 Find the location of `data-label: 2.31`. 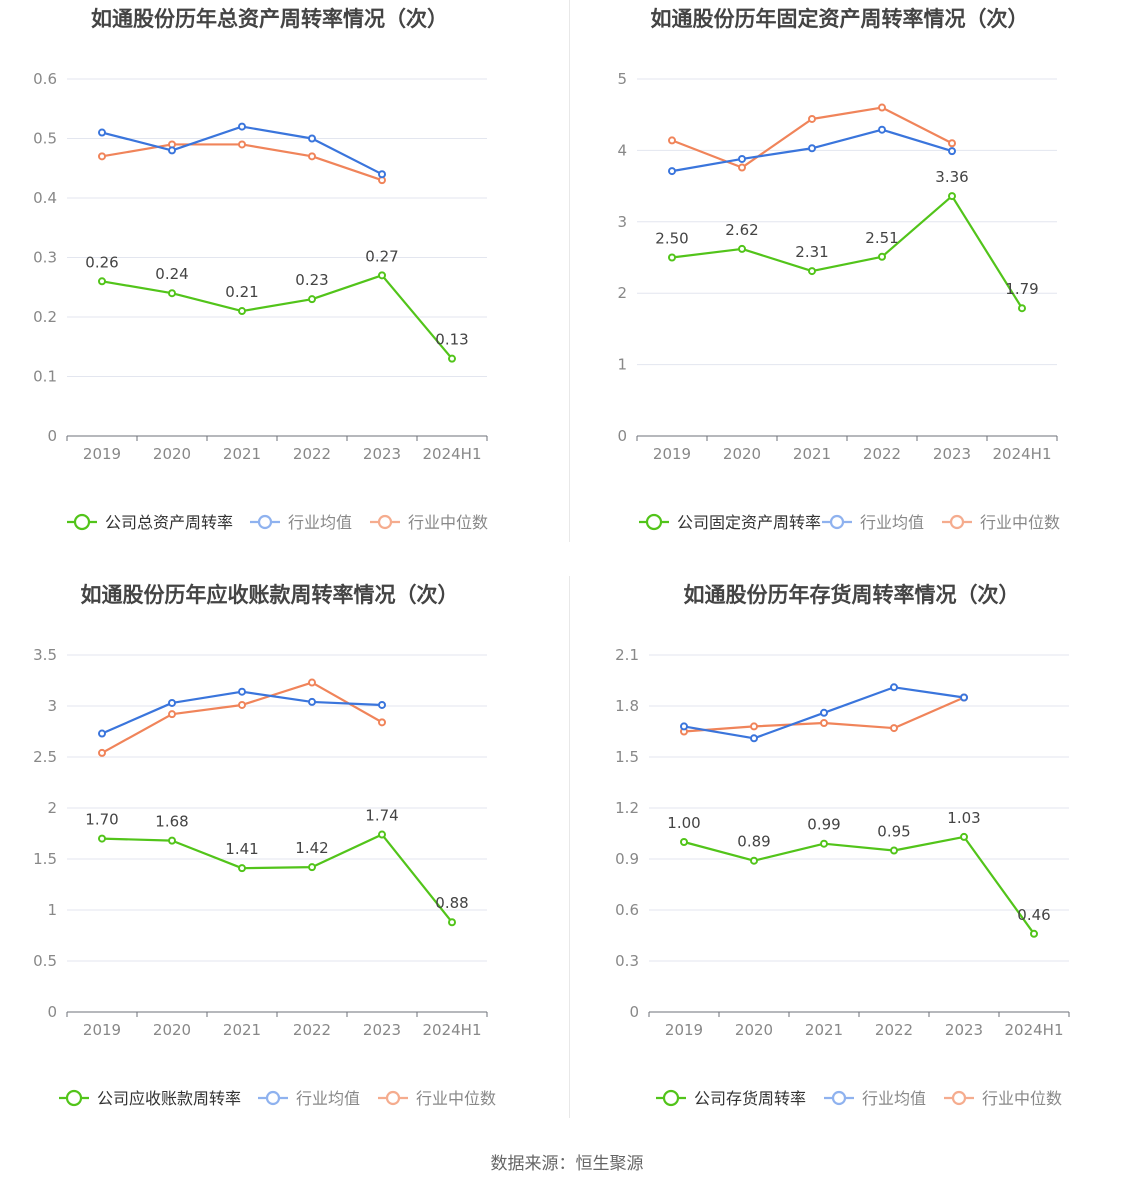

data-label: 2.31 is located at coordinates (811, 252).